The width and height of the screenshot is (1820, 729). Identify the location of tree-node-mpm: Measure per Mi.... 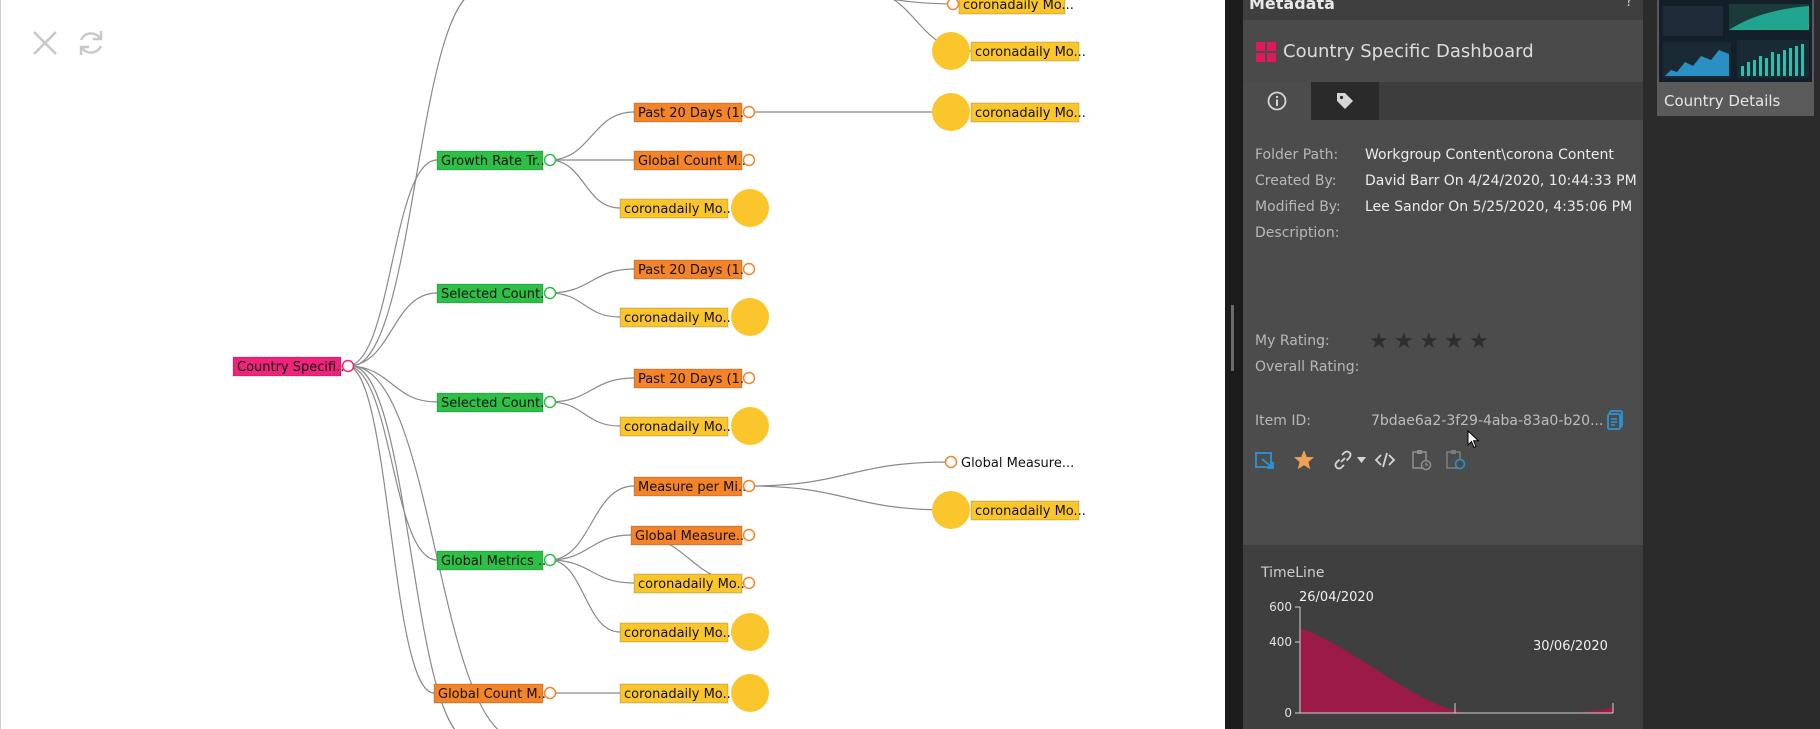
(694, 486).